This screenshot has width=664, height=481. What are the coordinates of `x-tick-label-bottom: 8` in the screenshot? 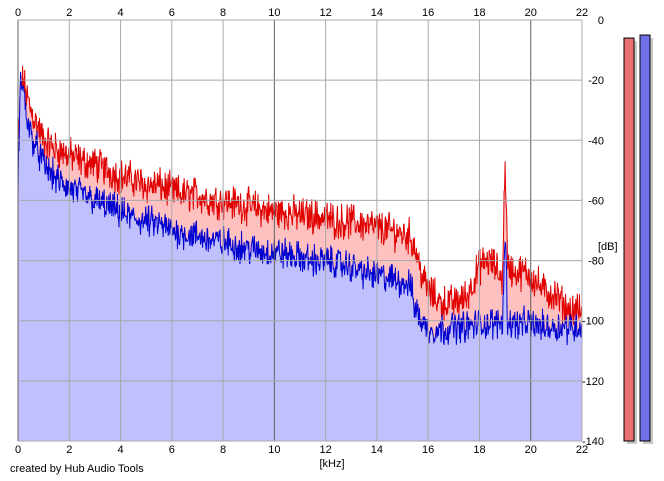 It's located at (223, 450).